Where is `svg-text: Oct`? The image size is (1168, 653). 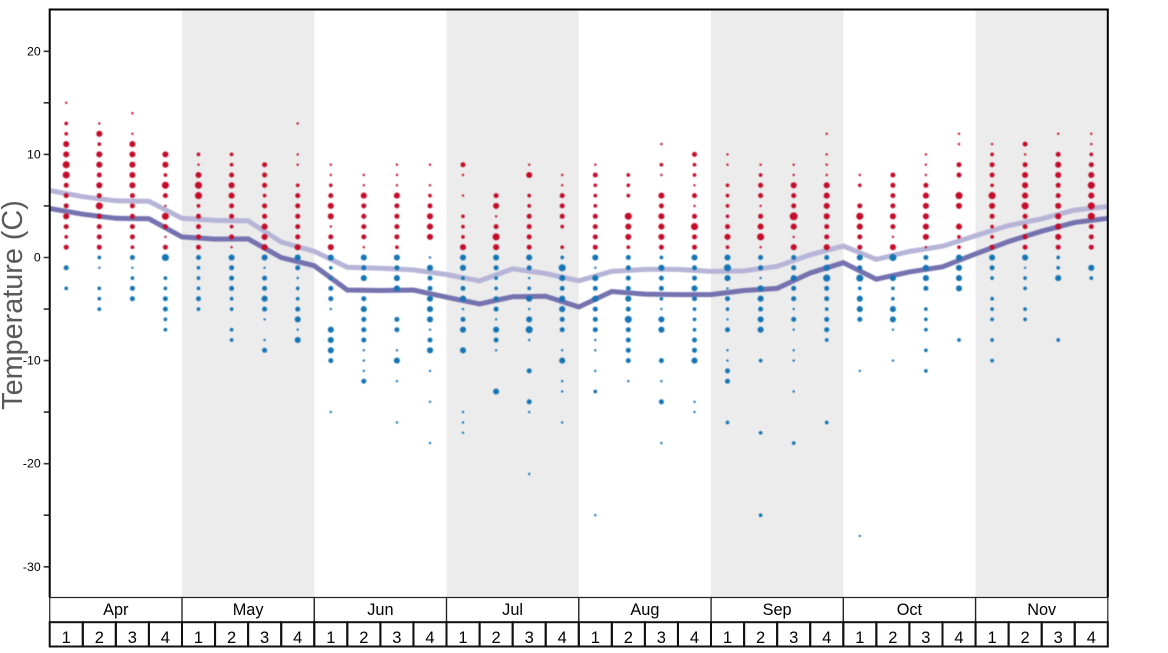
svg-text: Oct is located at coordinates (910, 610).